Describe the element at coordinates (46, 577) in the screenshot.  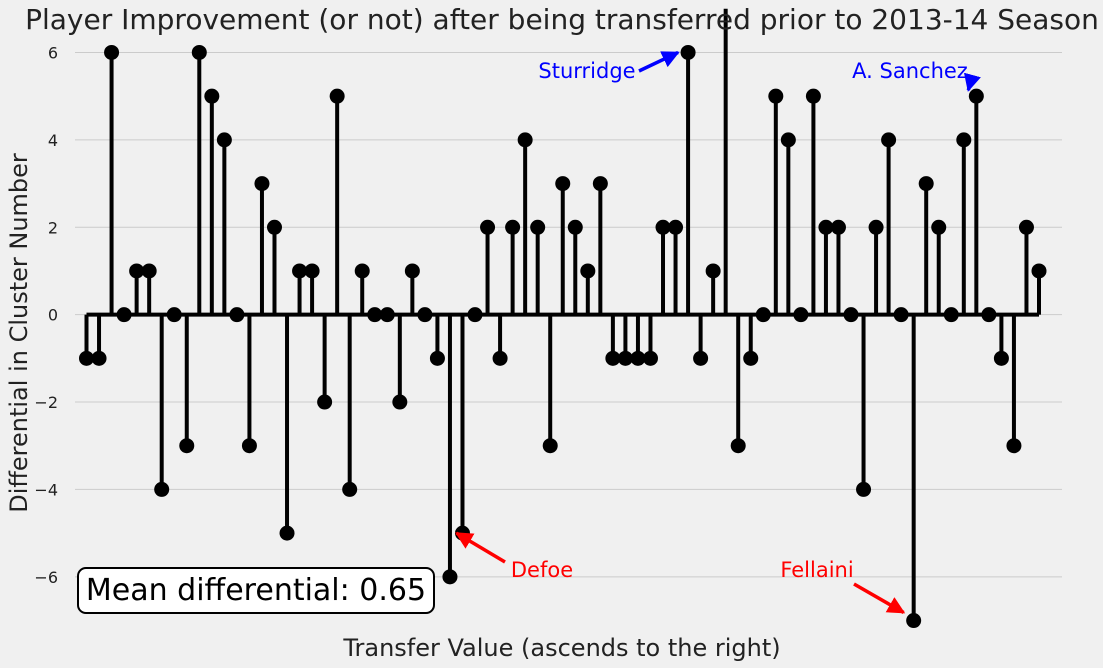
I see `y-tick-label: −6` at that location.